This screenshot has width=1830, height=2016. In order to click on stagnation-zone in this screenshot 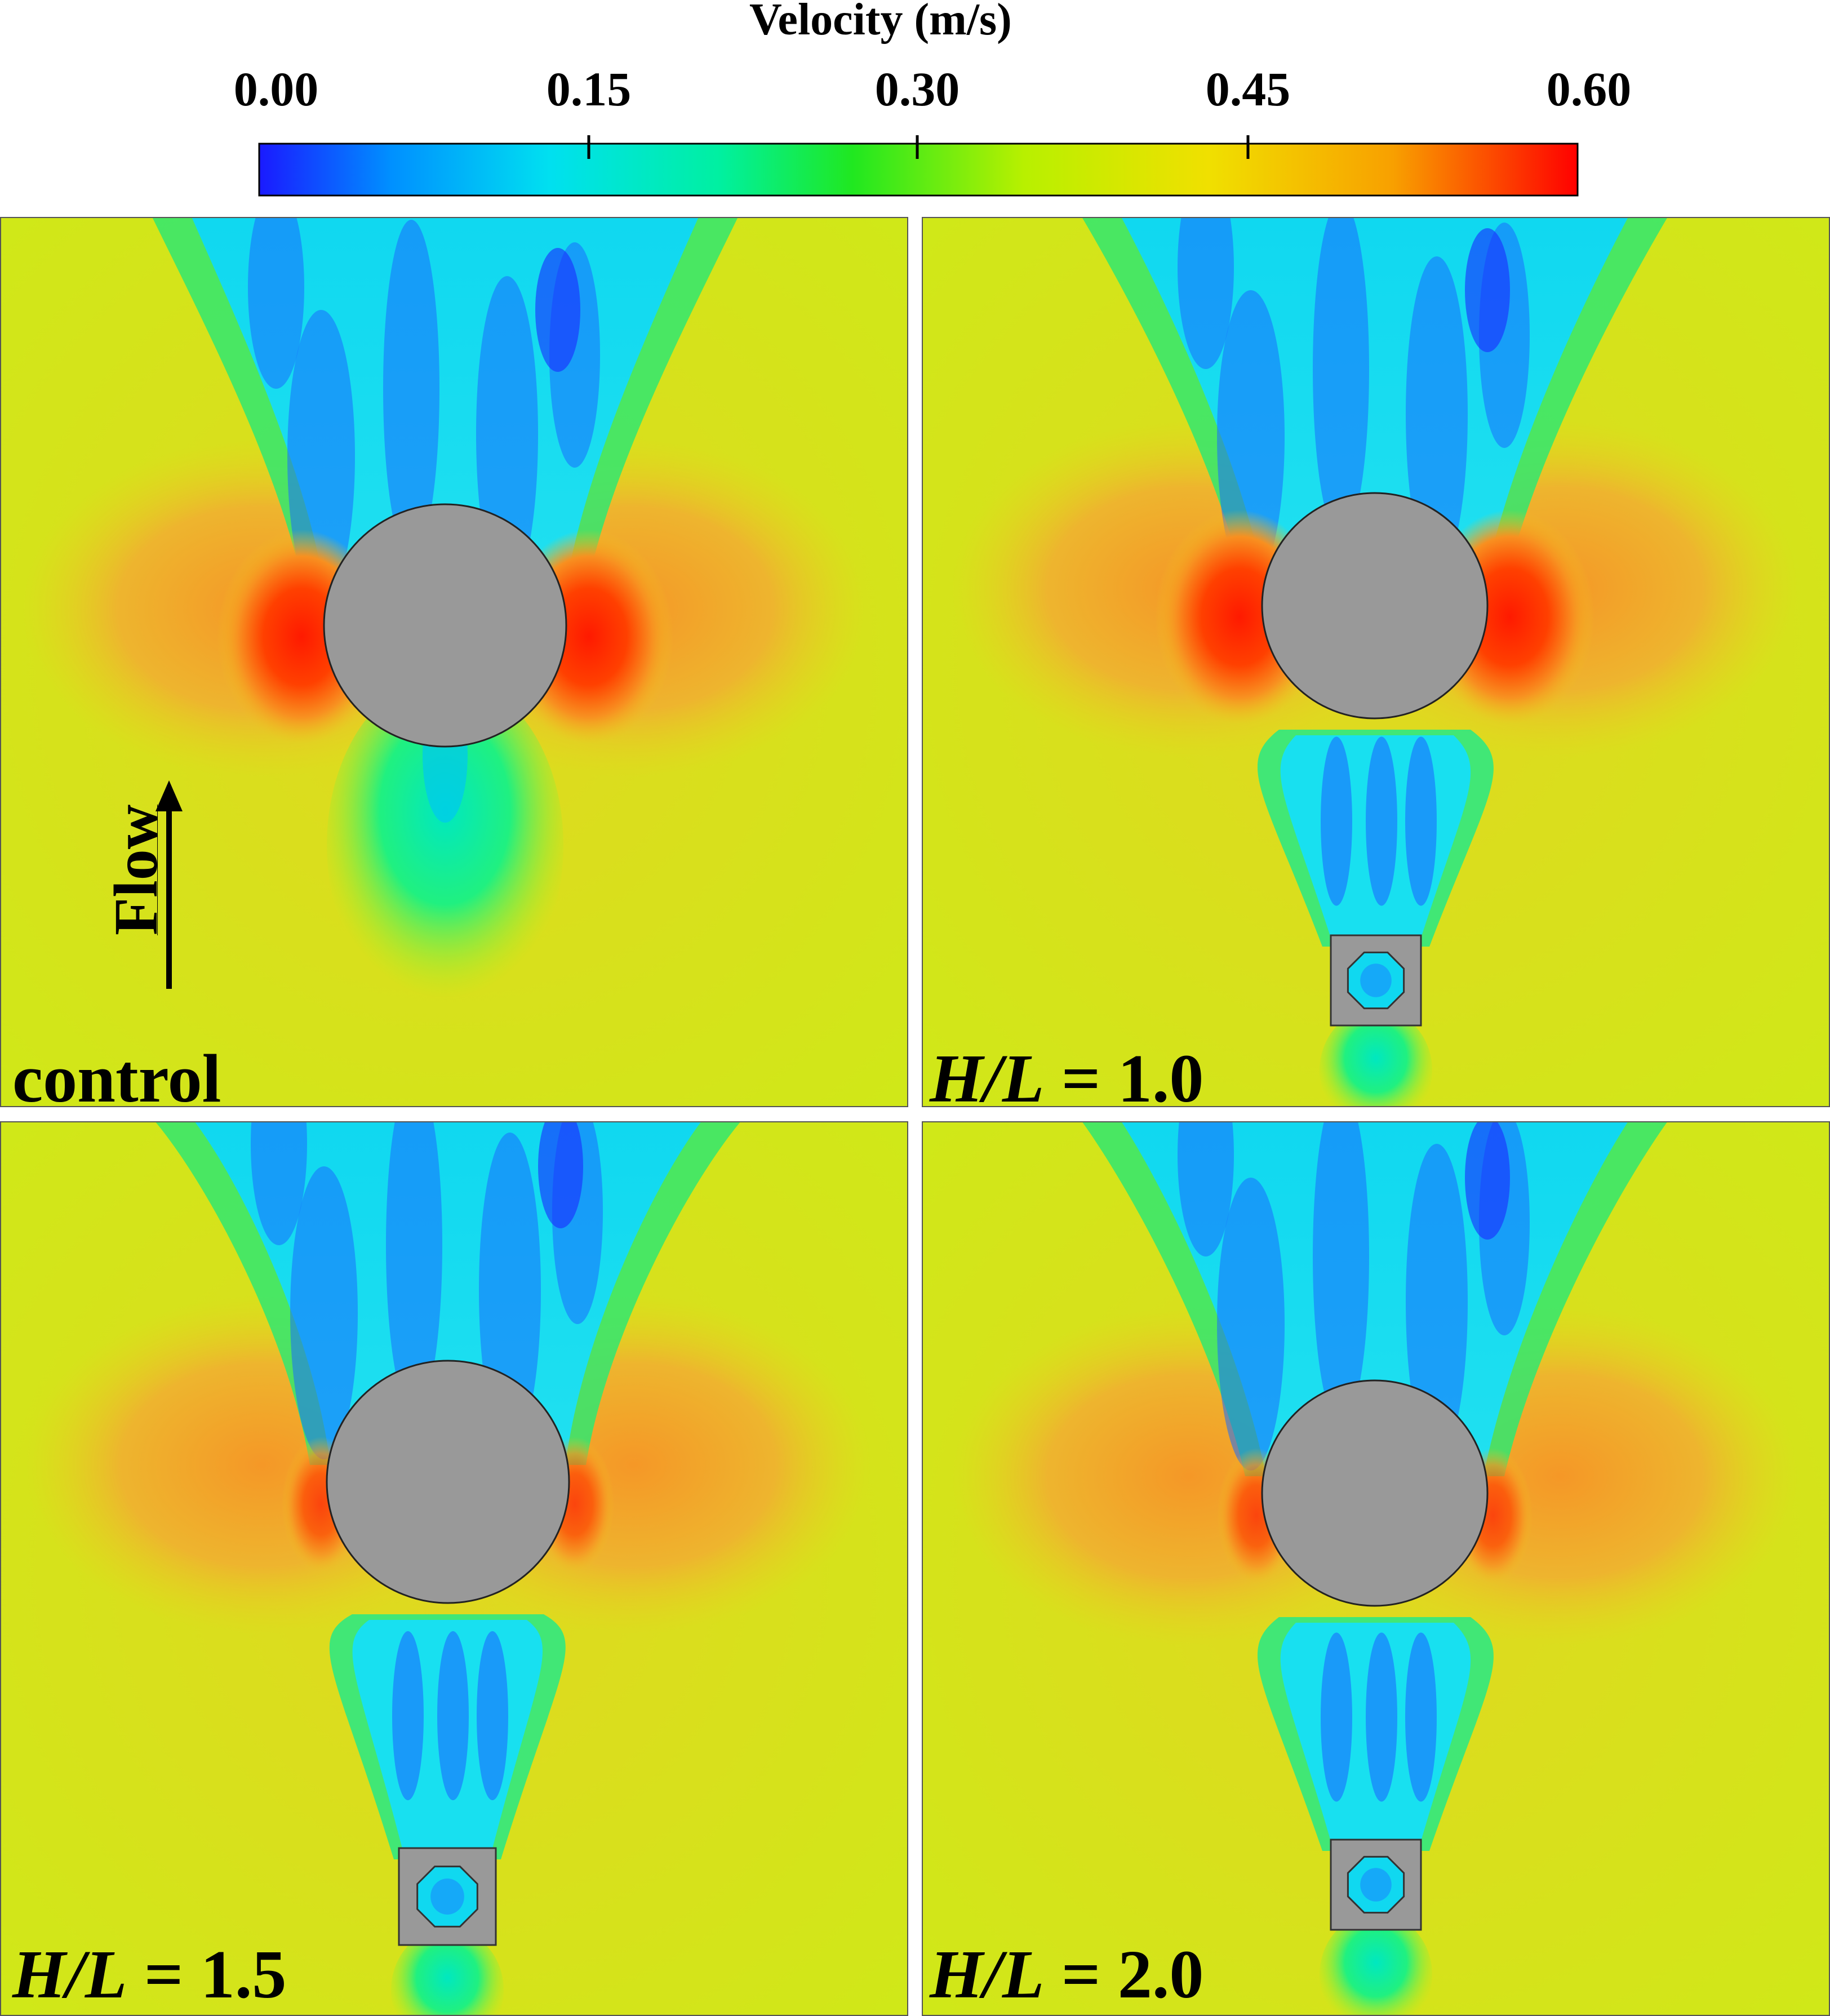, I will do `click(445, 845)`.